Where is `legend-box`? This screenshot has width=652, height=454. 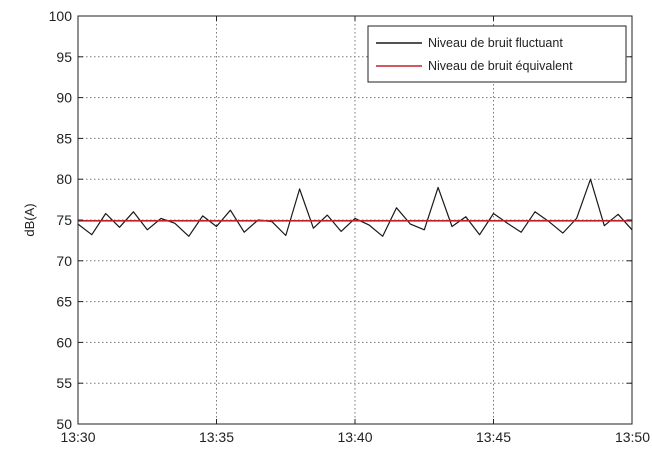 legend-box is located at coordinates (497, 54).